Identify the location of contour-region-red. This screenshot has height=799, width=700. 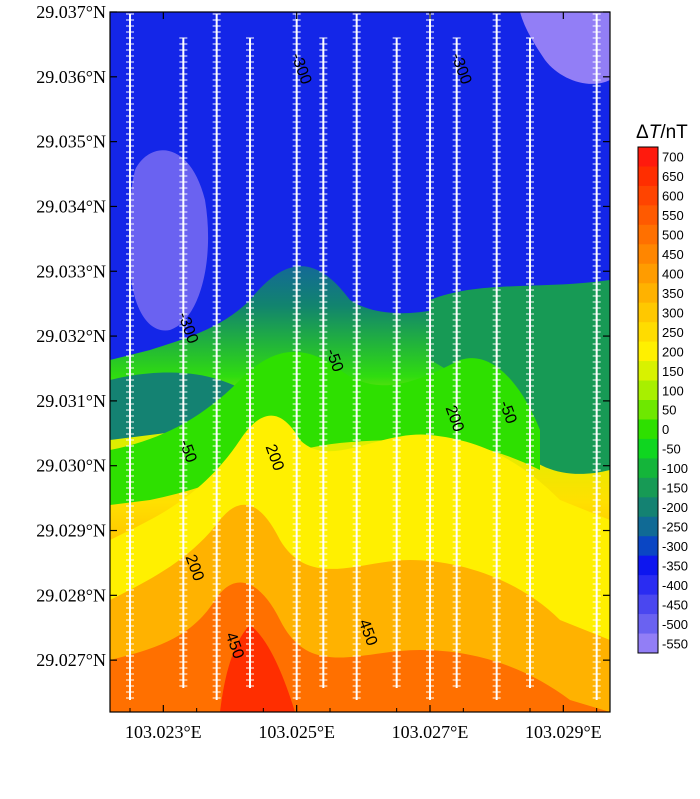
(257, 668).